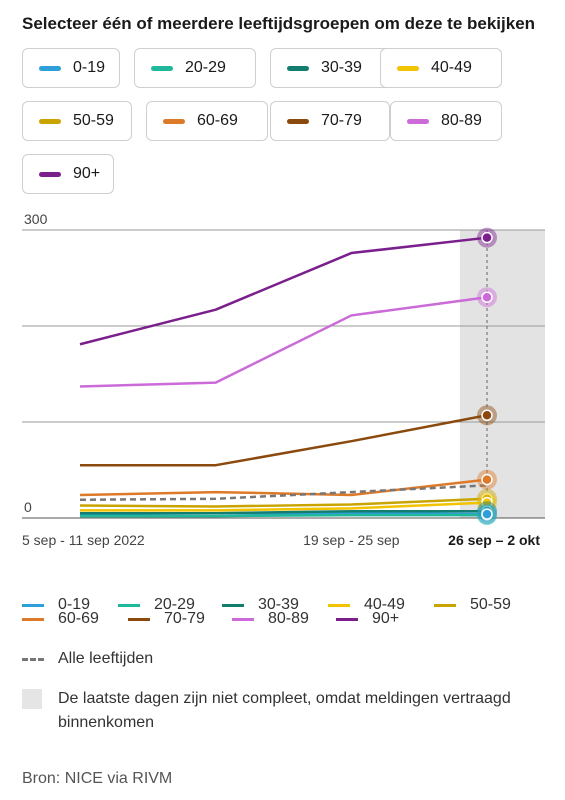 This screenshot has height=800, width=565. Describe the element at coordinates (451, 67) in the screenshot. I see `filter-label: 40-49` at that location.